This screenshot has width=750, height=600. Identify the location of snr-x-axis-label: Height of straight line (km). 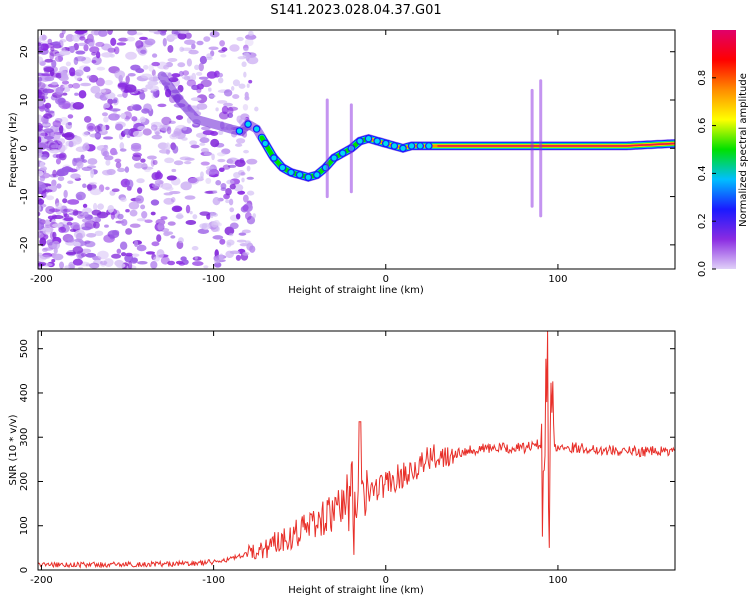
(356, 590).